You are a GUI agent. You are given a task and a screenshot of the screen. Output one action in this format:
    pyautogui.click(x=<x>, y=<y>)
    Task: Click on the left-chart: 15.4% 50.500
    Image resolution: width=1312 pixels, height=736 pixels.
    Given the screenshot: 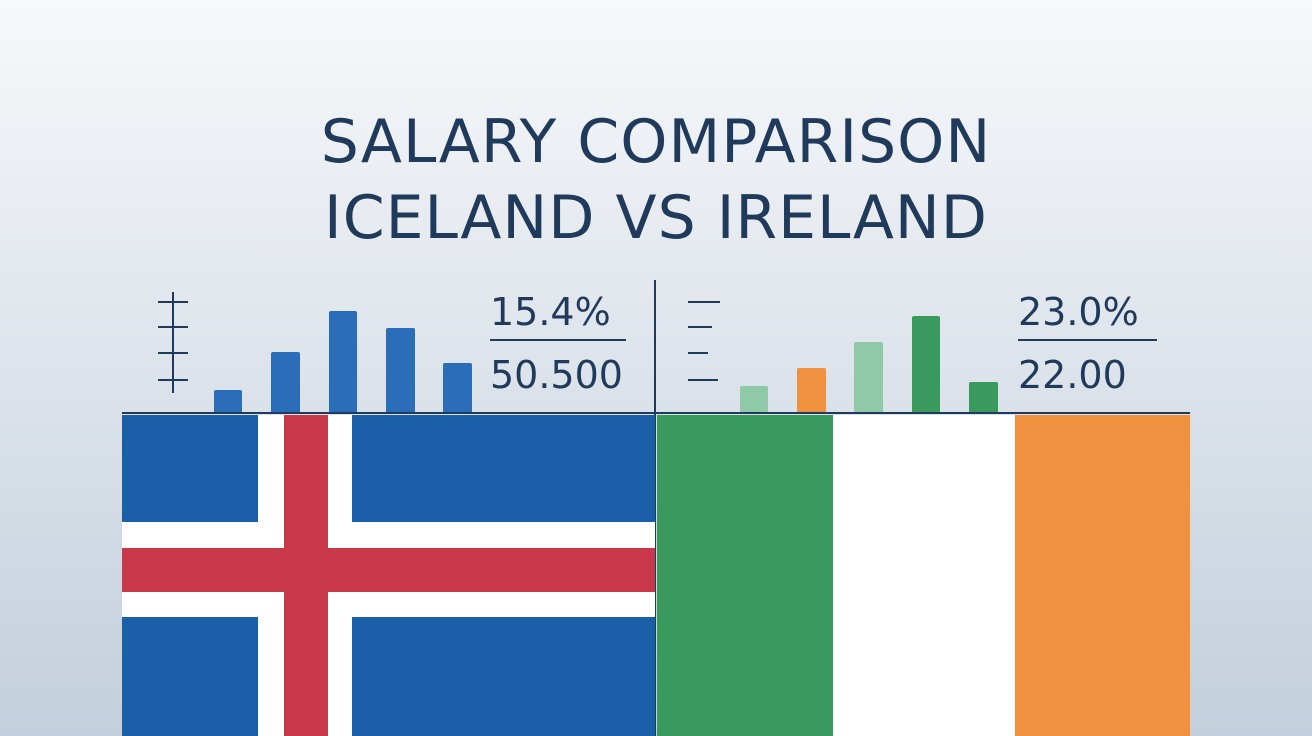 What is the action you would take?
    pyautogui.click(x=392, y=351)
    